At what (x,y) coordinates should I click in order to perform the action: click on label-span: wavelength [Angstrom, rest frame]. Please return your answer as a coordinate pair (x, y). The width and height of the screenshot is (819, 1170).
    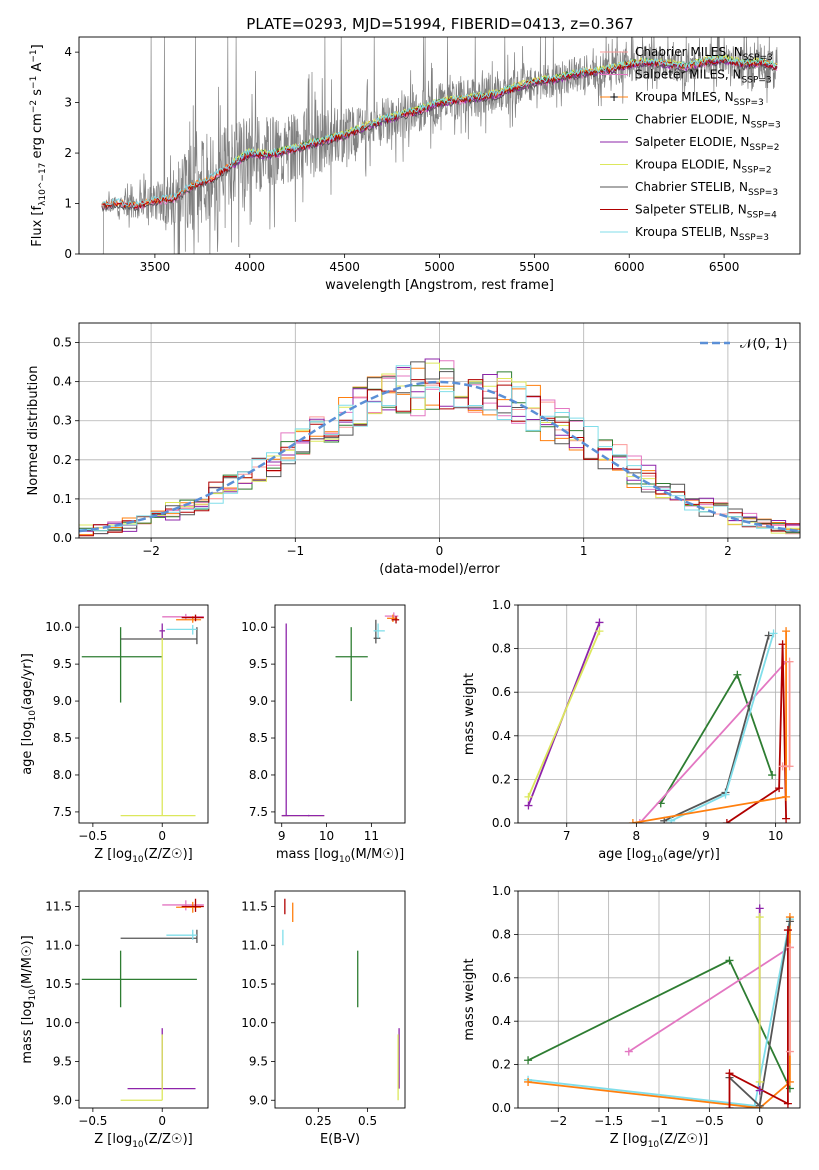
    Looking at the image, I should click on (439, 285).